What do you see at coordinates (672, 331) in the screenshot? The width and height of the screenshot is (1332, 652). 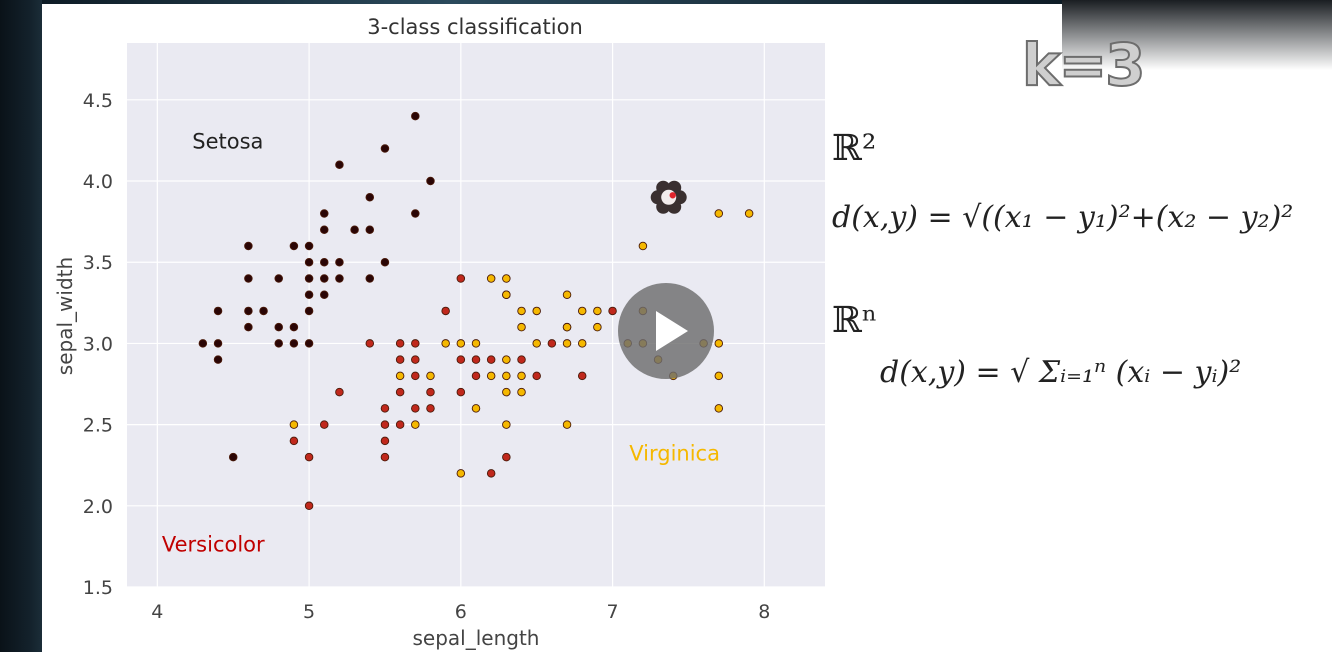 I see `play-icon` at bounding box center [672, 331].